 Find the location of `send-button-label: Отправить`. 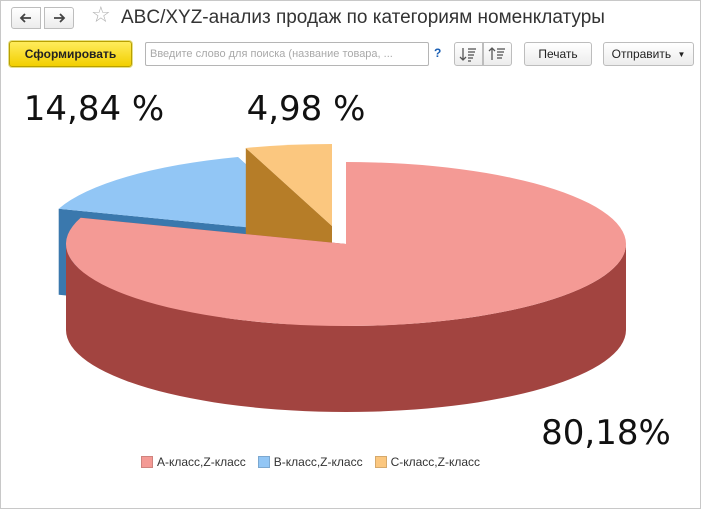

send-button-label: Отправить is located at coordinates (641, 54).